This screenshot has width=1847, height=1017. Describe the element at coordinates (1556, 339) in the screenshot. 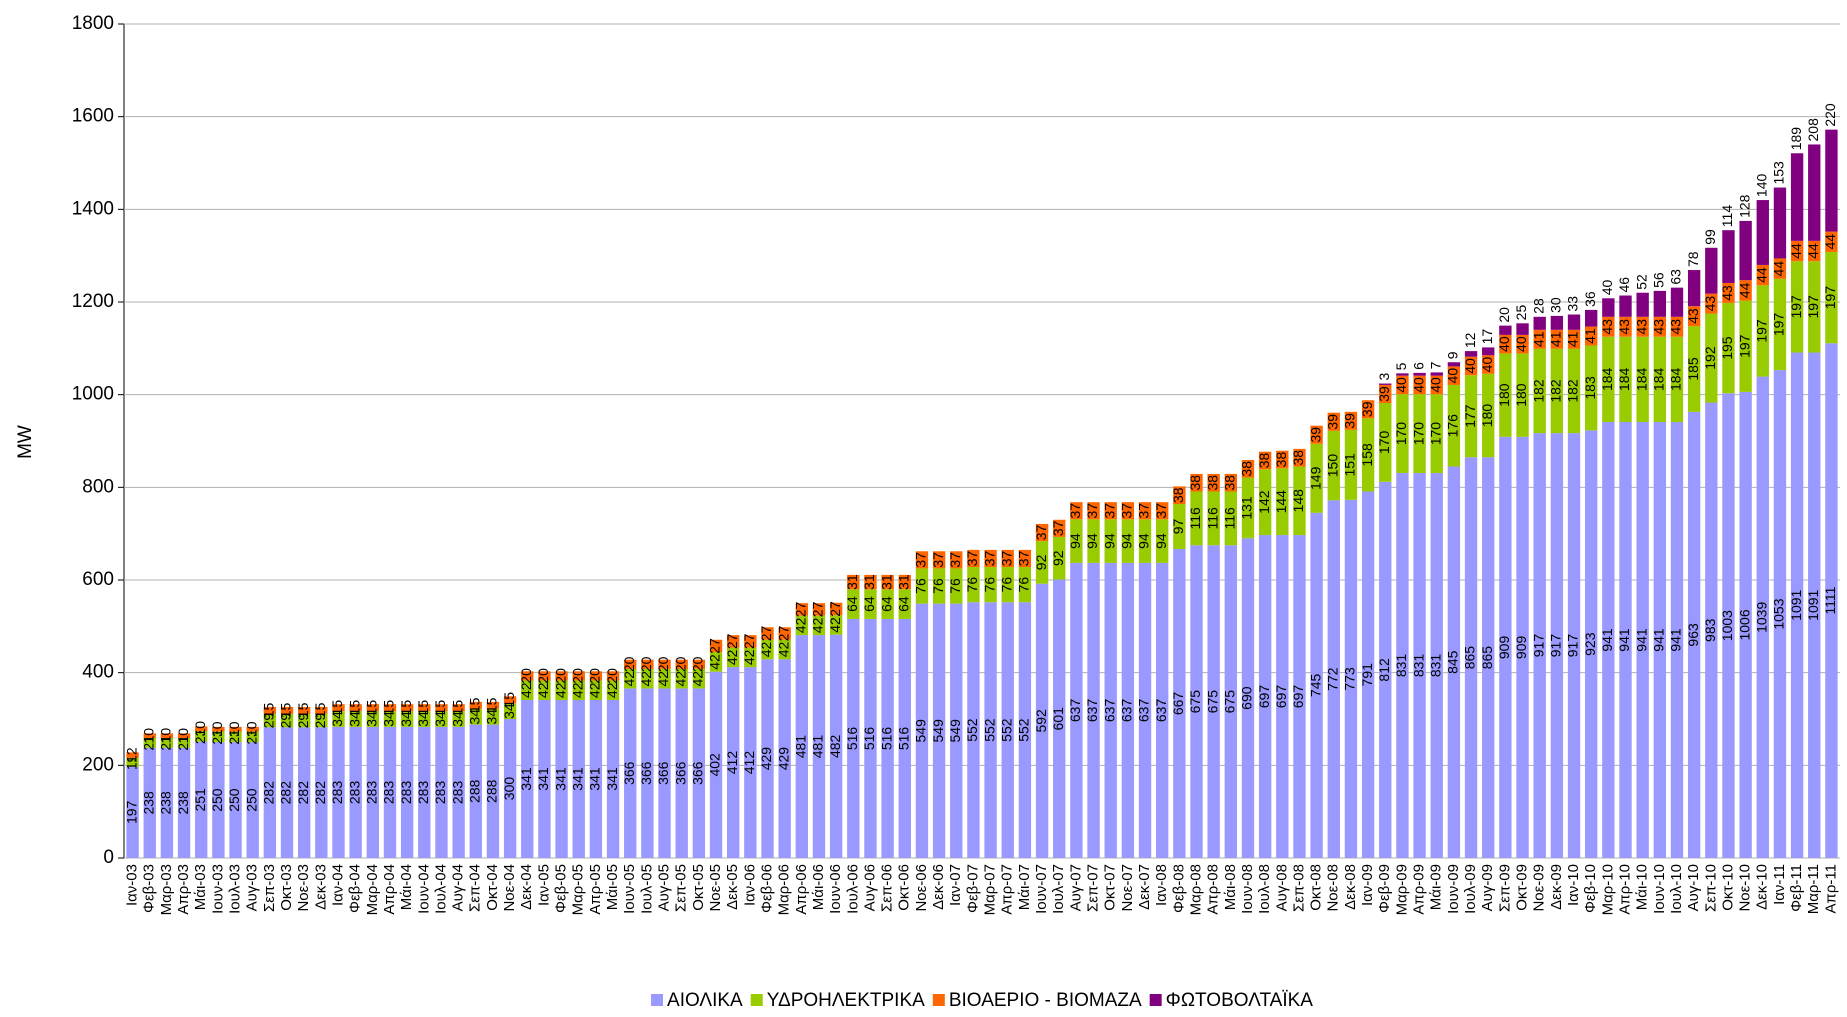

I see `data-label: 41` at that location.